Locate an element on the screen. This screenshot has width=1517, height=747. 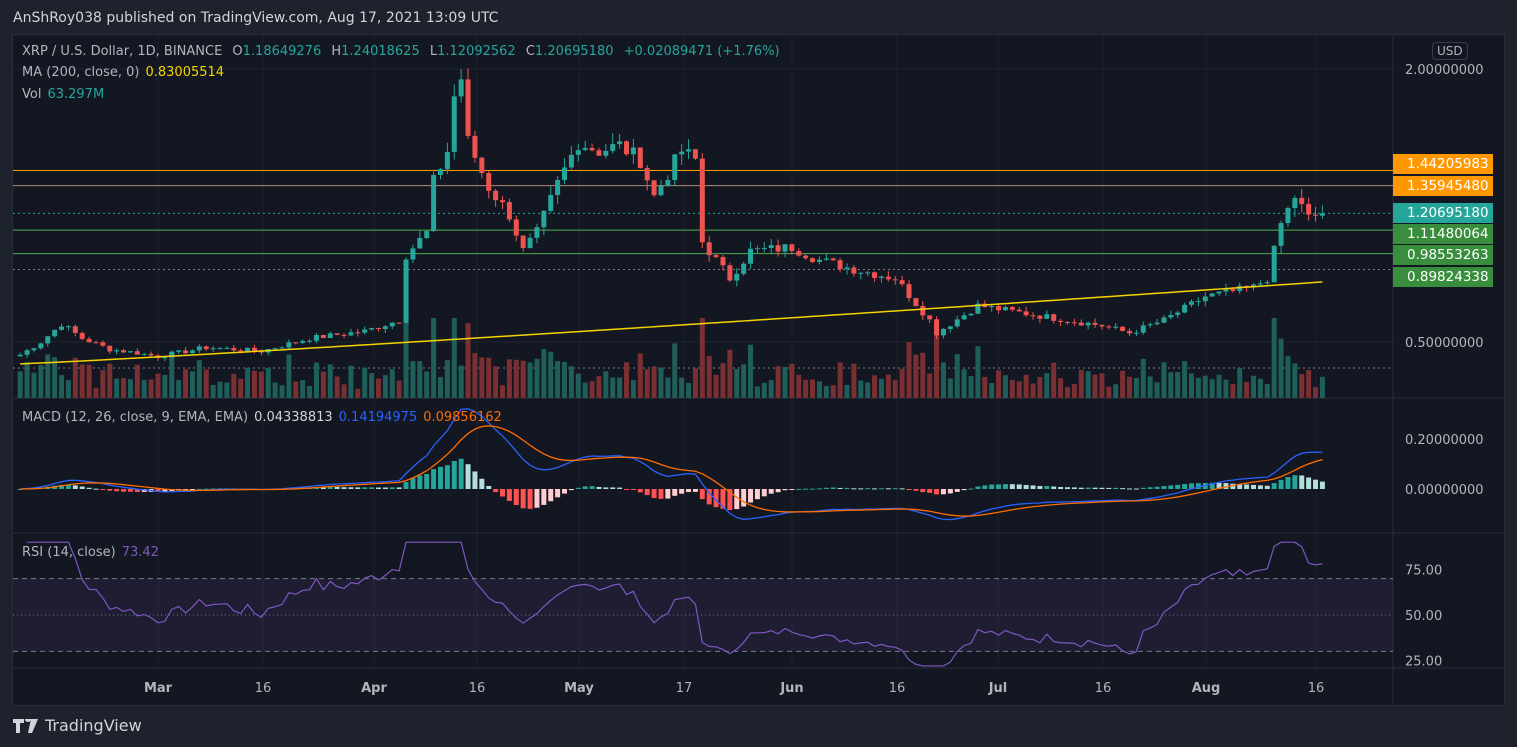
macd-line is located at coordinates (671, 464).